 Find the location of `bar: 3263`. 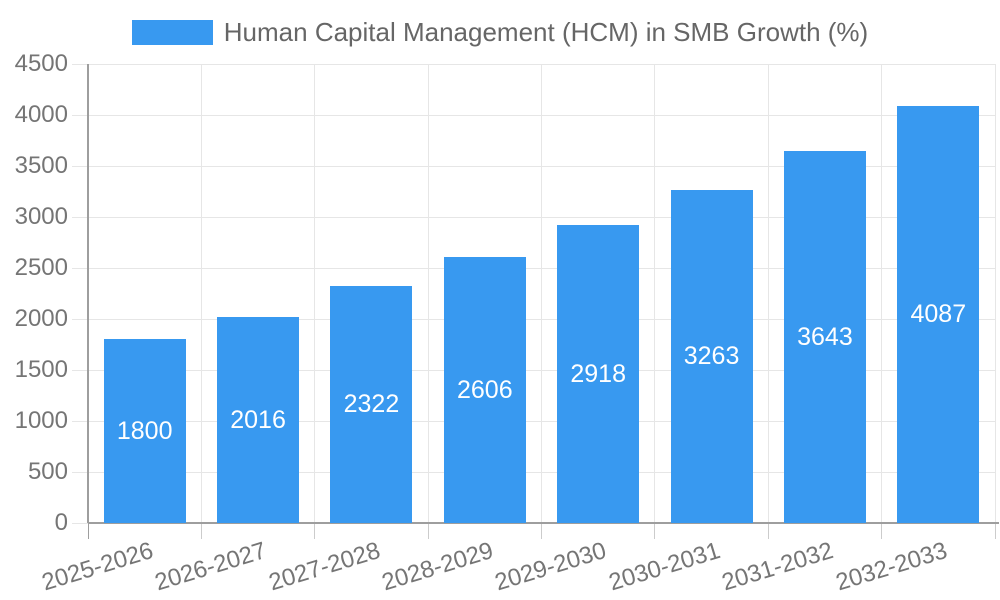

bar: 3263 is located at coordinates (711, 356).